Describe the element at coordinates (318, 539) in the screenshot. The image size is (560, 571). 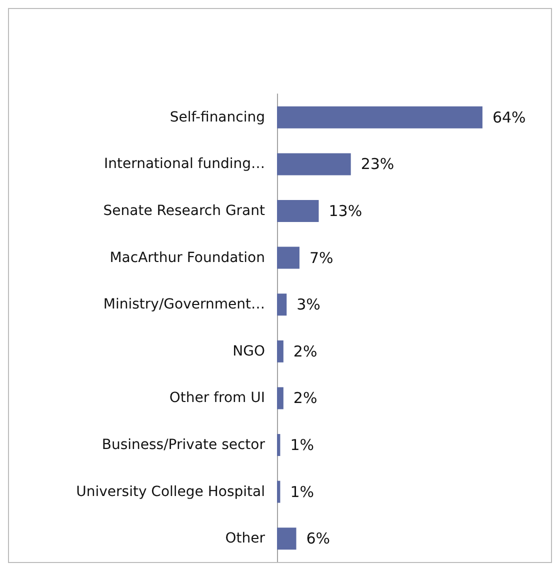
I see `data-label: 6%` at that location.